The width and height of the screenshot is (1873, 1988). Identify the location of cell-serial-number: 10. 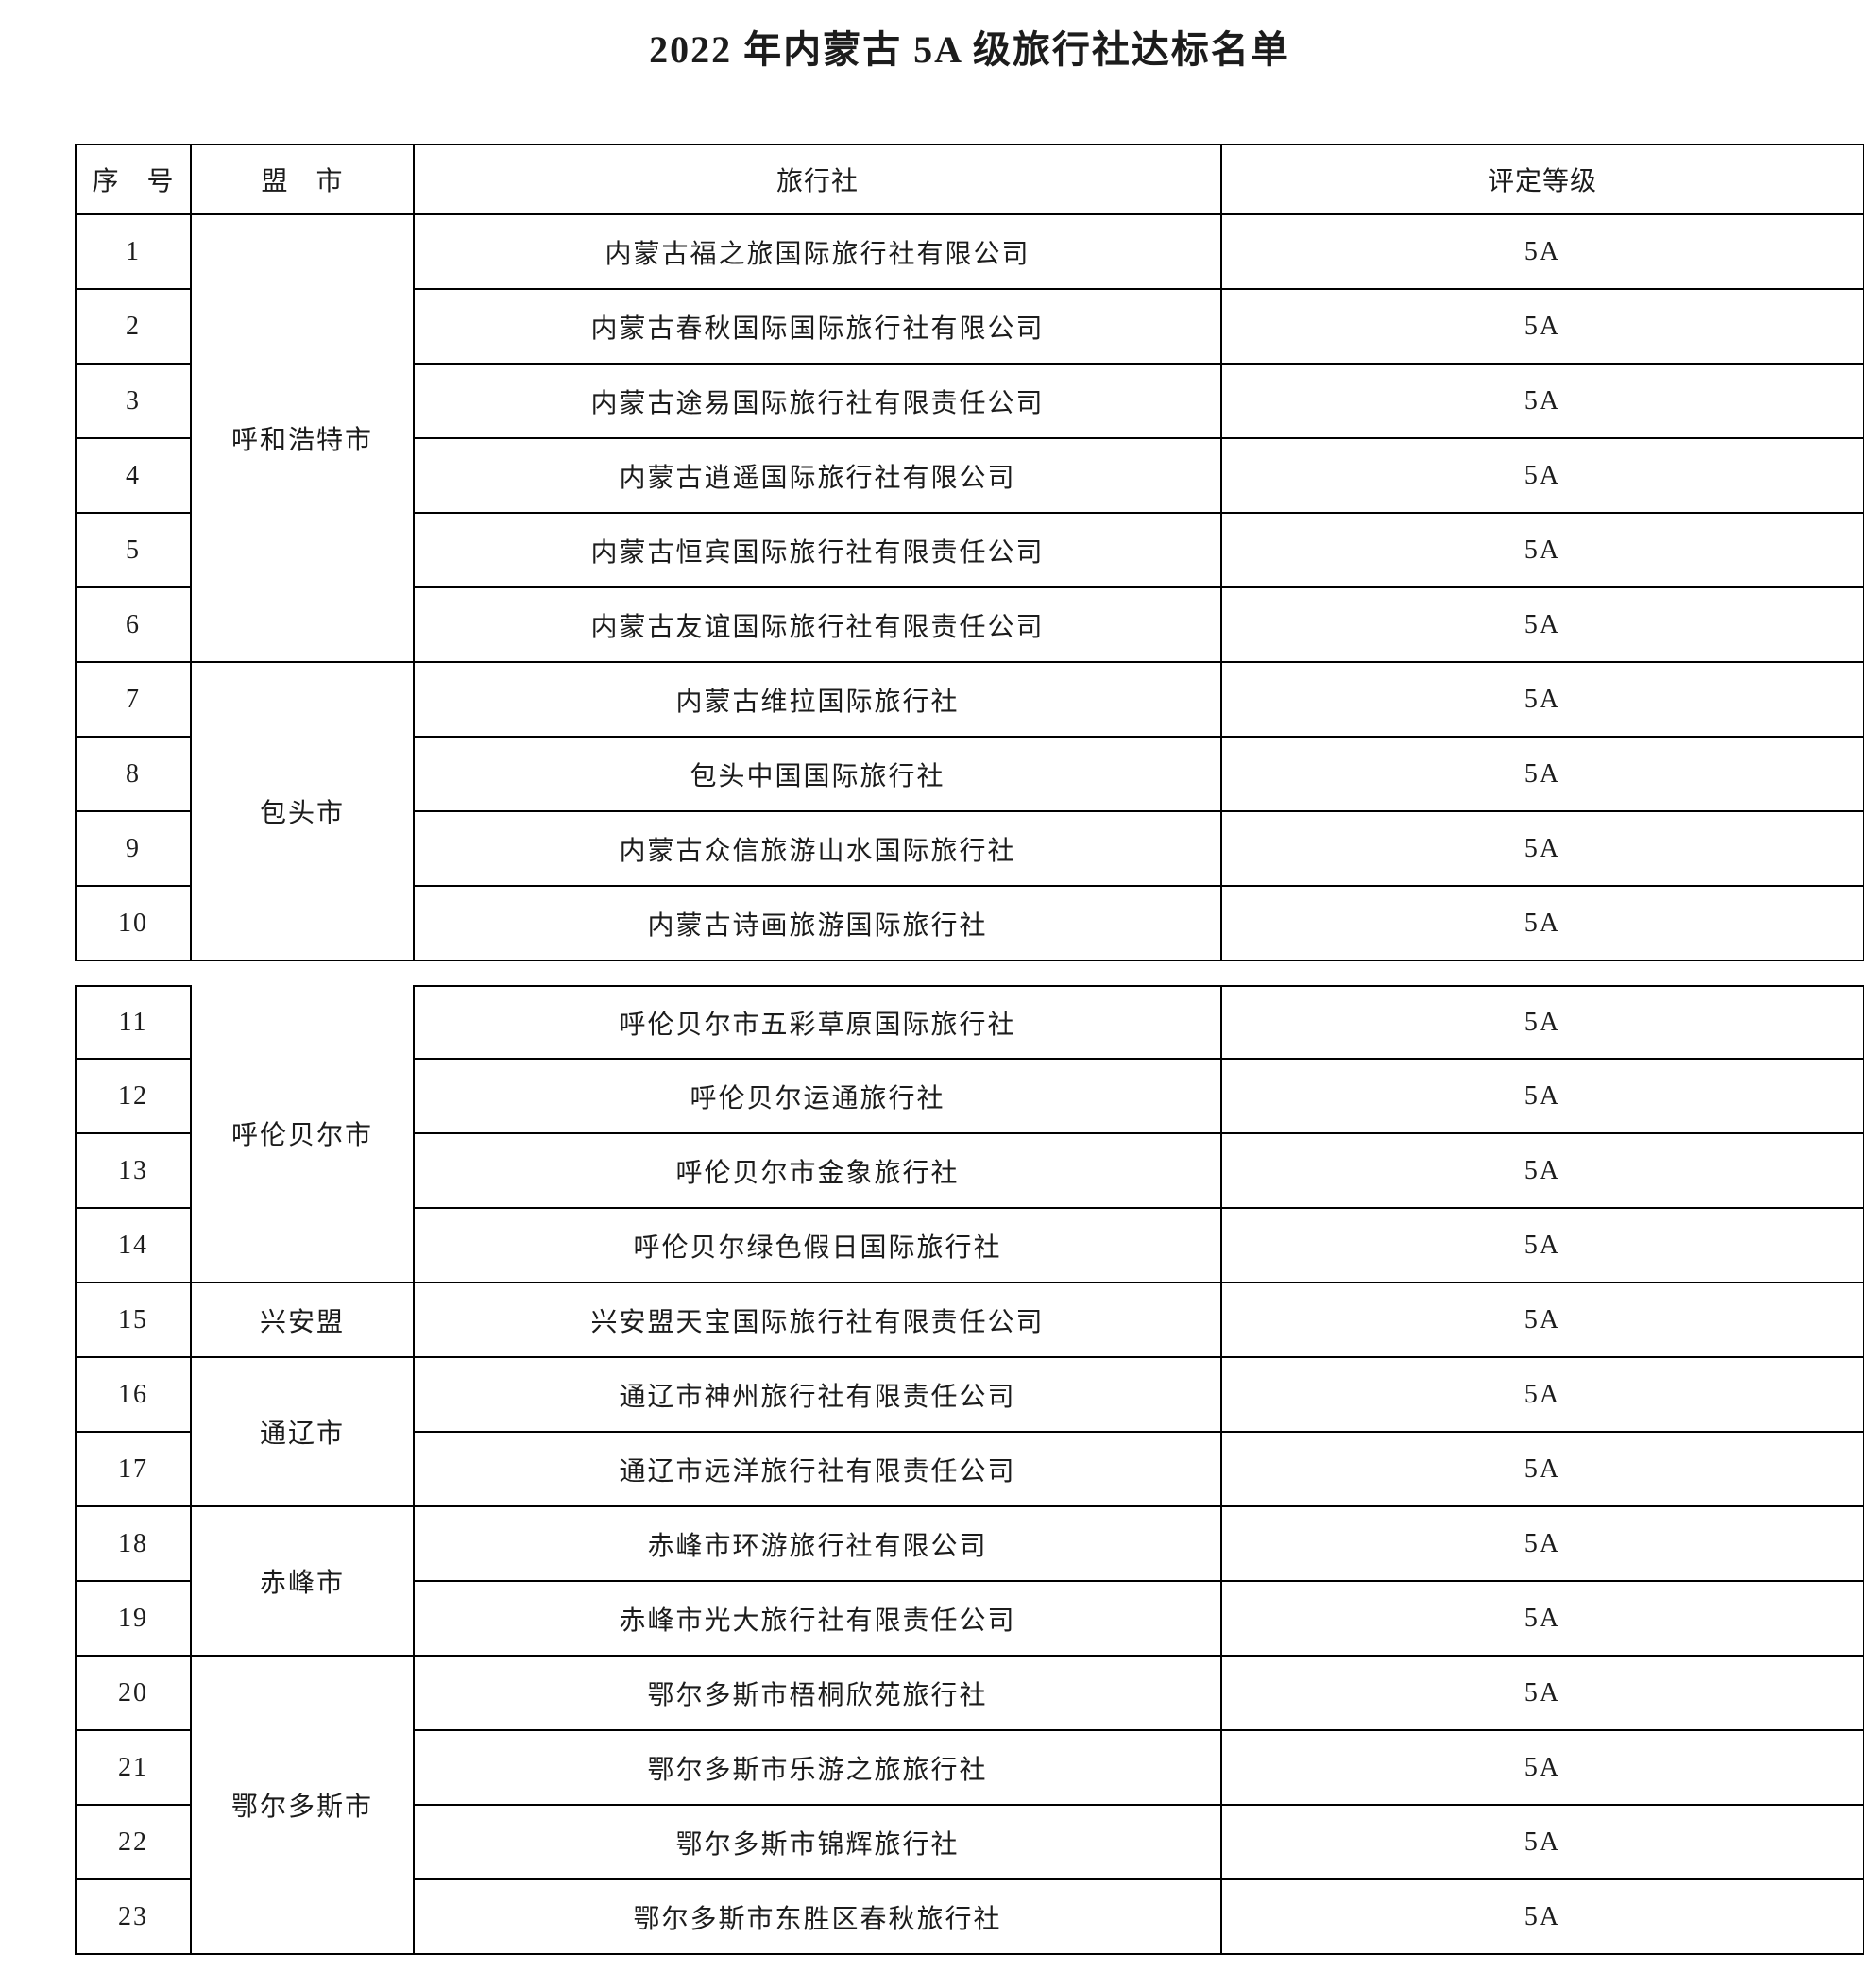
(133, 924).